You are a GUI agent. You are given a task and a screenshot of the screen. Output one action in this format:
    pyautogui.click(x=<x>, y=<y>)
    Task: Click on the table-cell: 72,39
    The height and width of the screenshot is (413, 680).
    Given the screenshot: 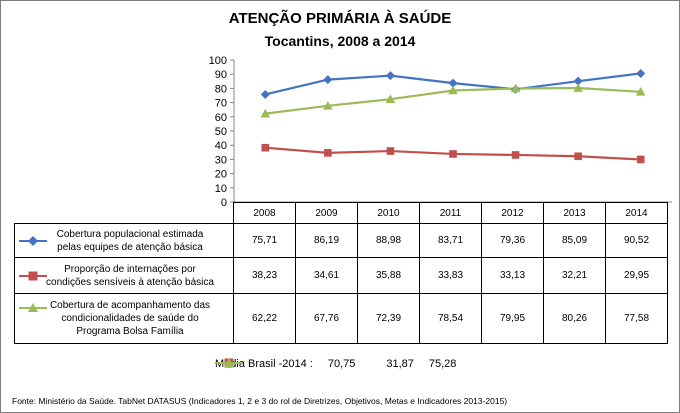 What is the action you would take?
    pyautogui.click(x=388, y=318)
    